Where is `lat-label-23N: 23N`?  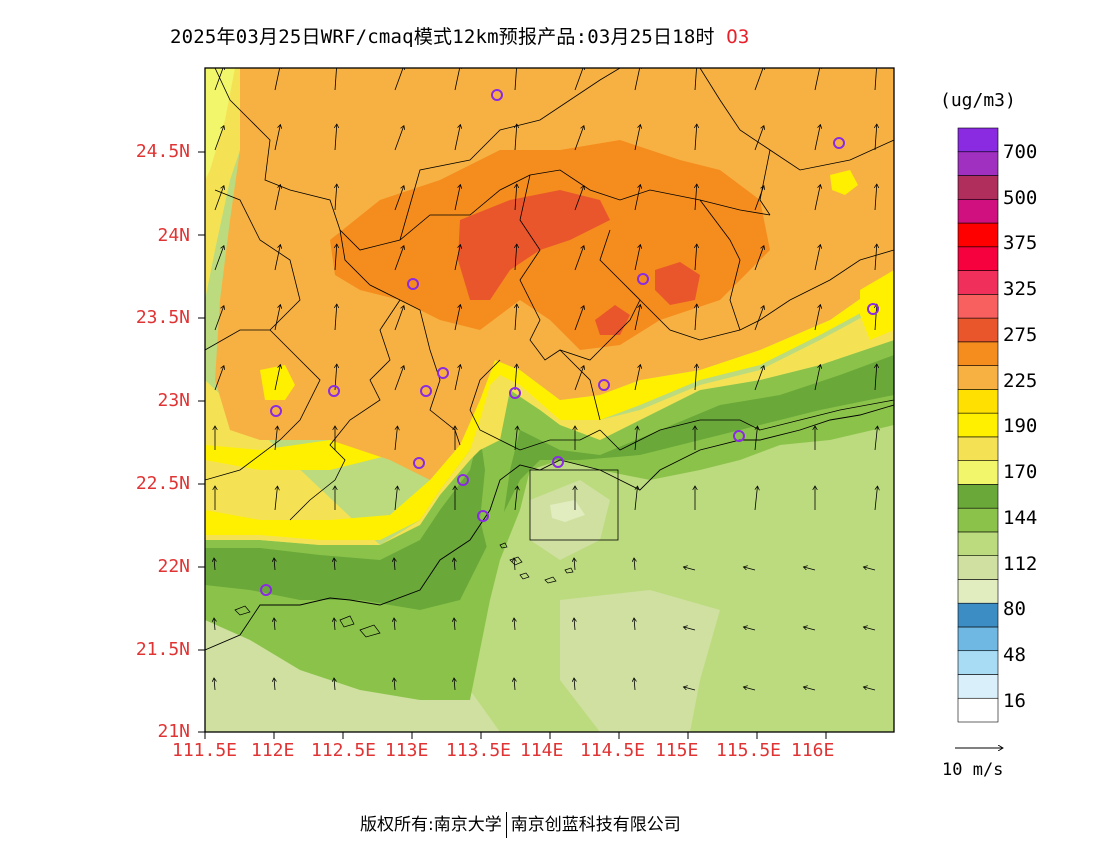 lat-label-23N: 23N is located at coordinates (173, 400).